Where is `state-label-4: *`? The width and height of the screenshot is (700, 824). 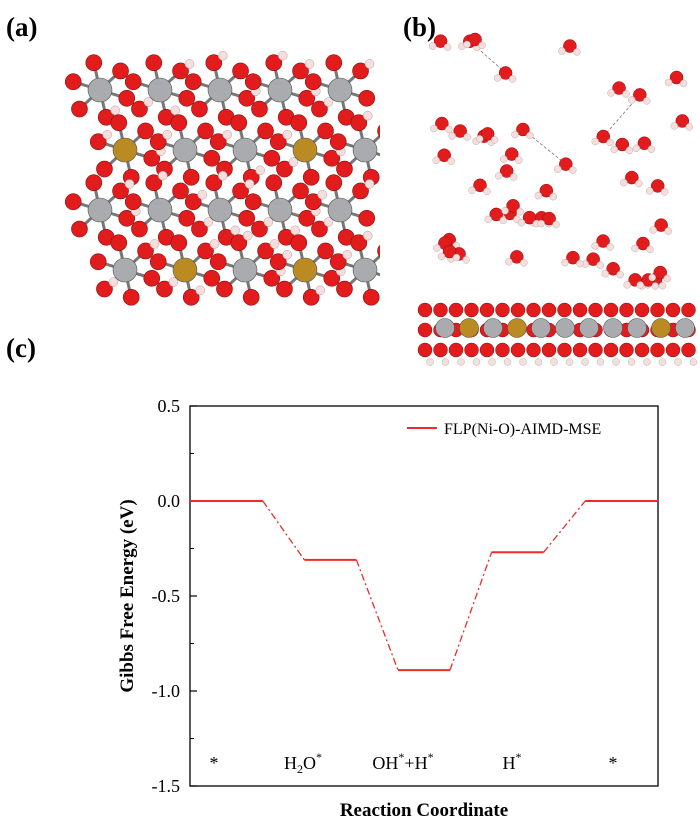 state-label-4: * is located at coordinates (613, 763).